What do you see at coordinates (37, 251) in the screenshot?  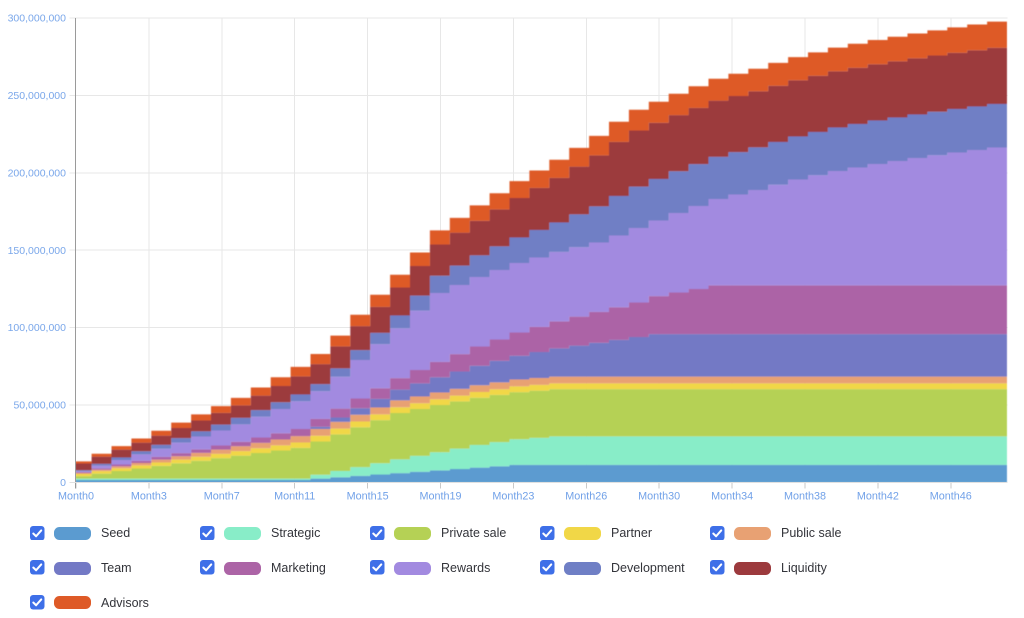 I see `svg-text: 150,000,000` at bounding box center [37, 251].